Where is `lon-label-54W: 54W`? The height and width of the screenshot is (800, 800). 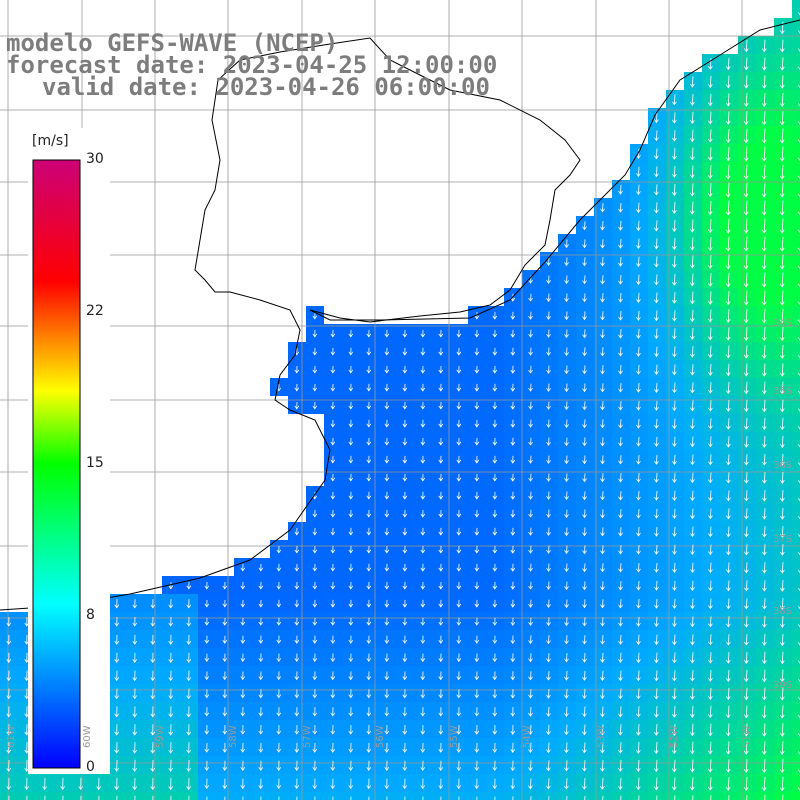 lon-label-54W: 54W is located at coordinates (527, 736).